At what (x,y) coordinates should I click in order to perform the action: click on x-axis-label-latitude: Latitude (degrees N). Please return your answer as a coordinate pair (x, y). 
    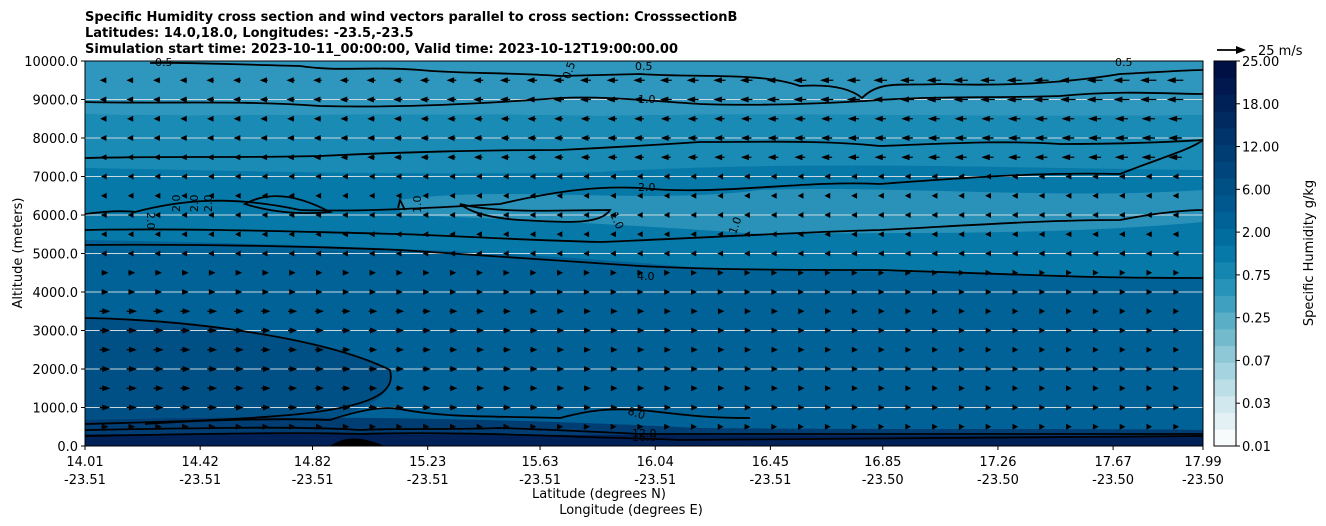
    Looking at the image, I should click on (599, 494).